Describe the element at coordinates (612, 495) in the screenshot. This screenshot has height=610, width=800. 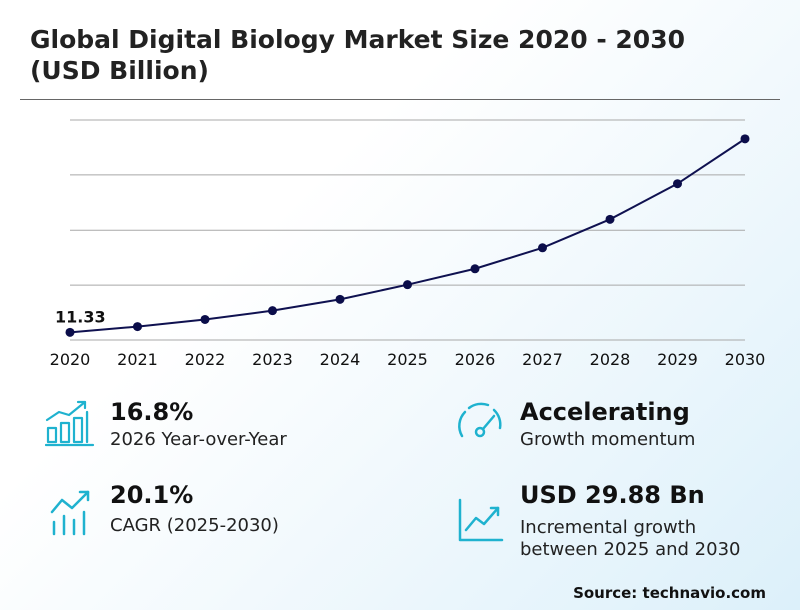
I see `stat-incremental-value: USD 29.88 Bn` at that location.